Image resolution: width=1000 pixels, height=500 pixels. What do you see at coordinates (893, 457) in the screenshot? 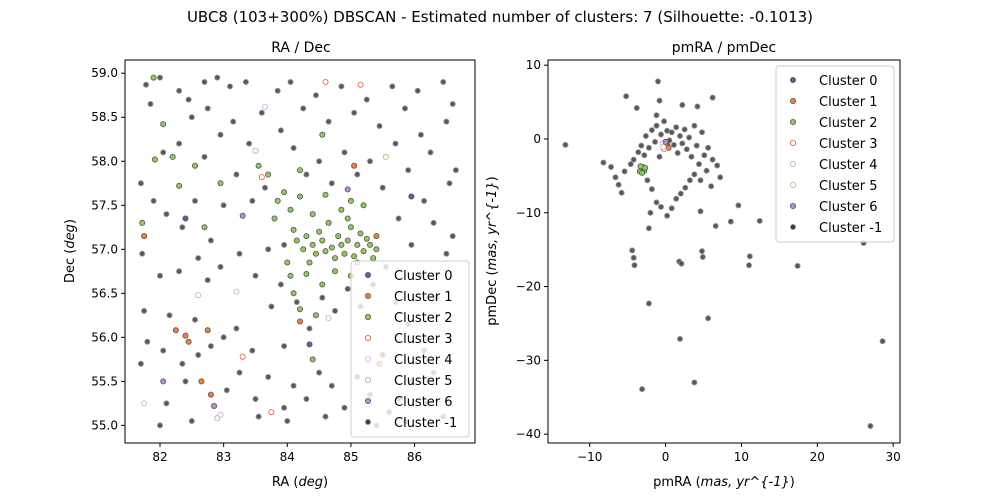
I see `pm-x-tick-label: 30` at bounding box center [893, 457].